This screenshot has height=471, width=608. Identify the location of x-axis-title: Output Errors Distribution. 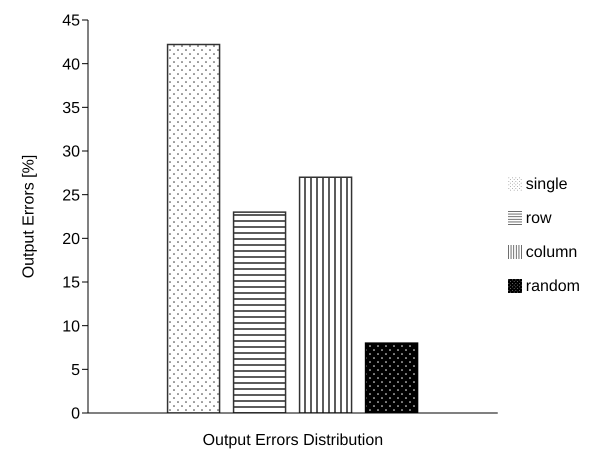
(293, 440).